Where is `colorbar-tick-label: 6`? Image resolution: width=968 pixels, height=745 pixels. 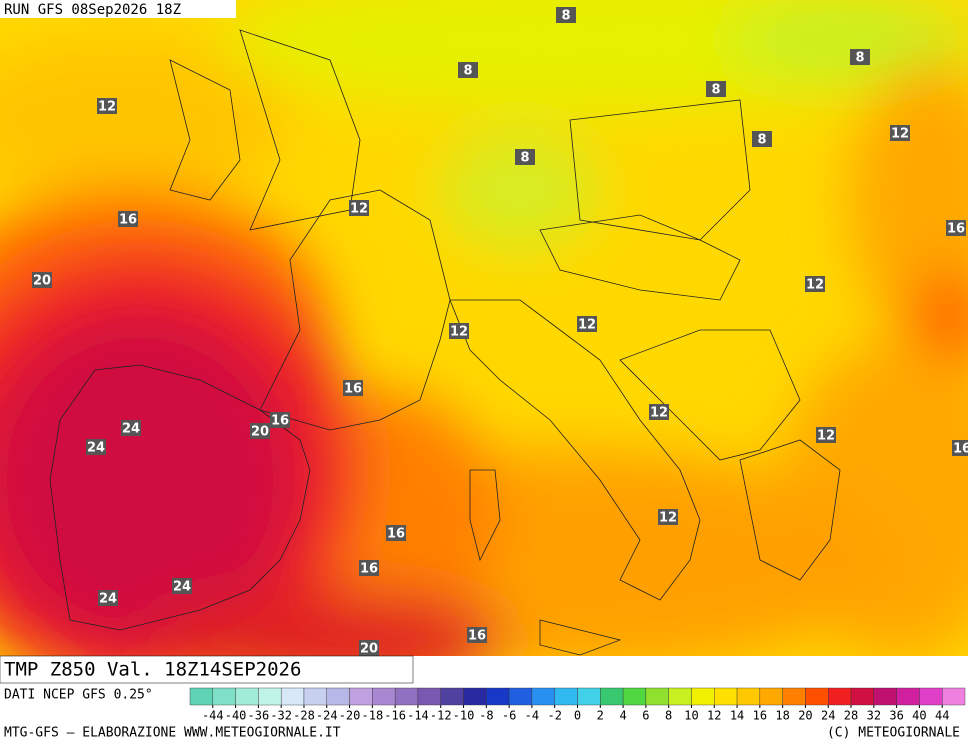 colorbar-tick-label: 6 is located at coordinates (645, 716).